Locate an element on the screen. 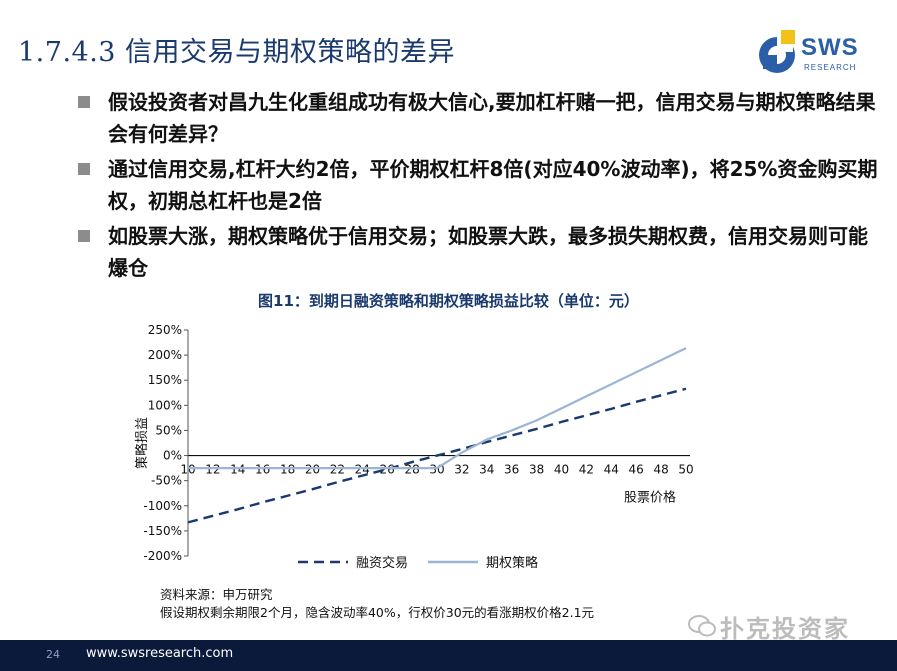 This screenshot has width=897, height=671. y-tick-label: 0% is located at coordinates (172, 456).